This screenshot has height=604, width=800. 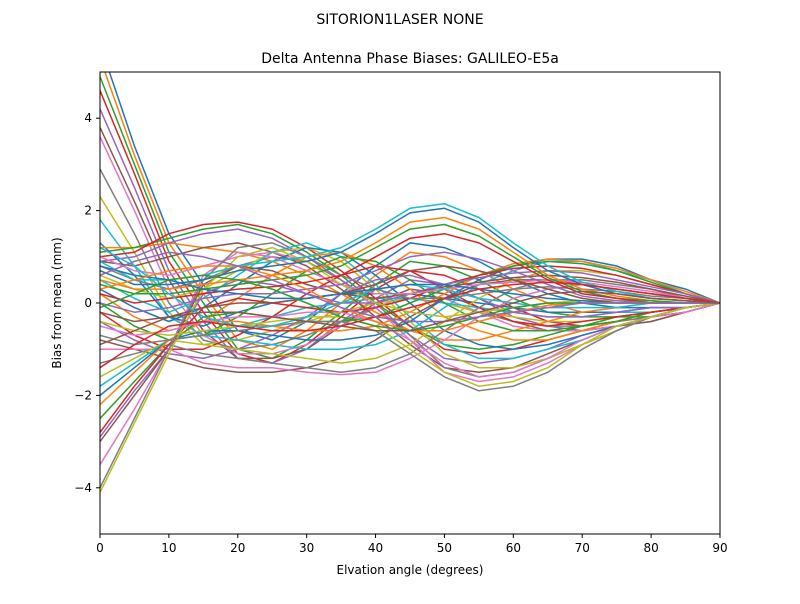 What do you see at coordinates (410, 570) in the screenshot?
I see `x-axis-label: Elvation angle (degrees)` at bounding box center [410, 570].